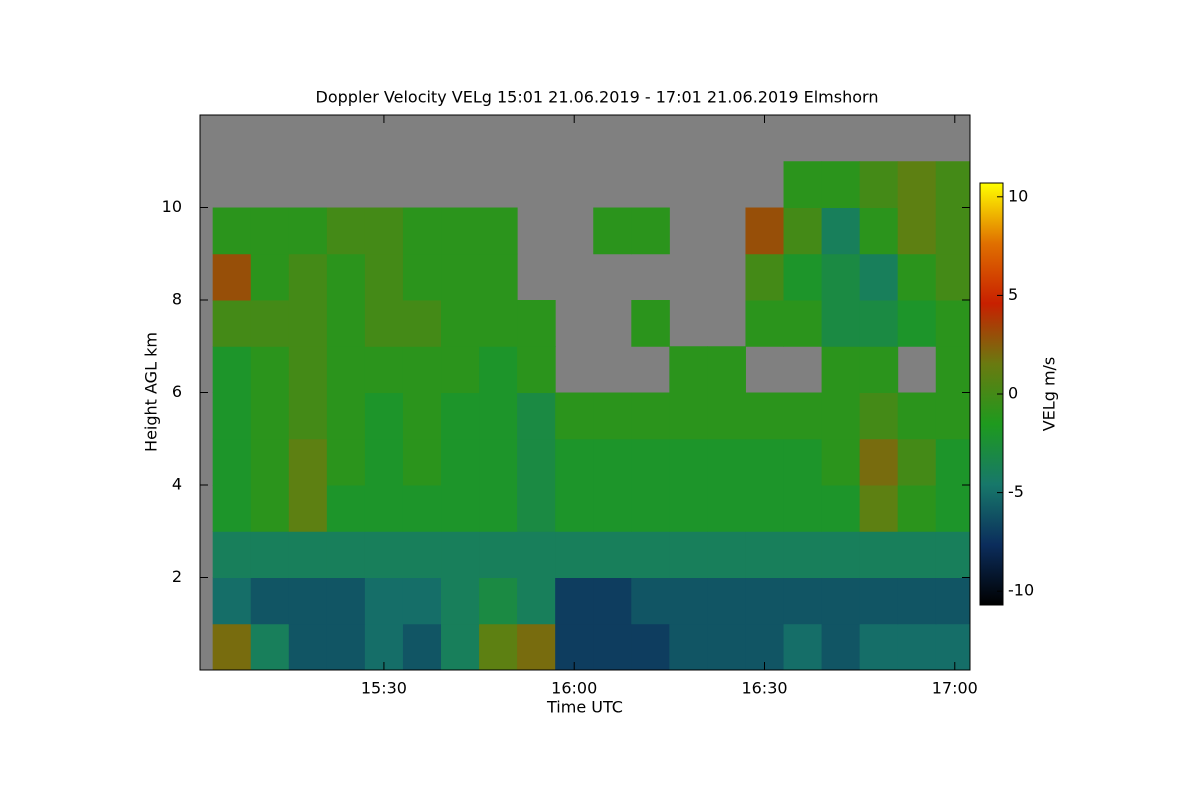 The width and height of the screenshot is (1200, 804). What do you see at coordinates (1013, 393) in the screenshot?
I see `colorbar-tick-label: 0` at bounding box center [1013, 393].